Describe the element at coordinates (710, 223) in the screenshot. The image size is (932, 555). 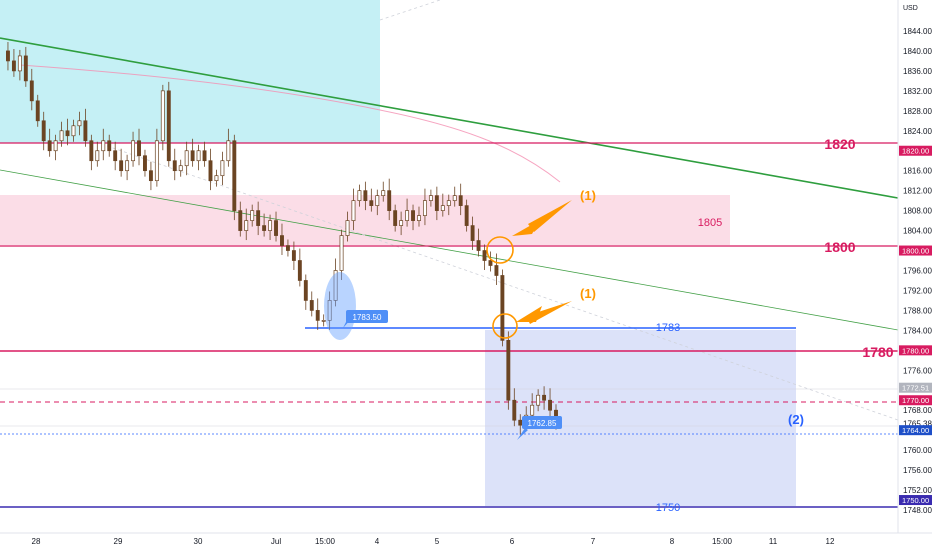
I see `zone-label-1805: 1805` at that location.